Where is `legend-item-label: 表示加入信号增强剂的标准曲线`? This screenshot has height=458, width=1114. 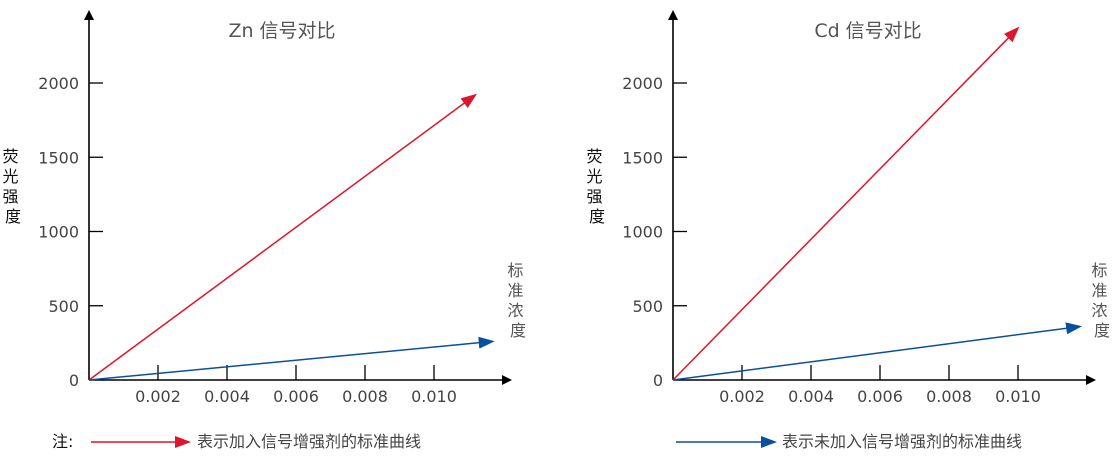 legend-item-label: 表示加入信号增强剂的标准曲线 is located at coordinates (309, 441).